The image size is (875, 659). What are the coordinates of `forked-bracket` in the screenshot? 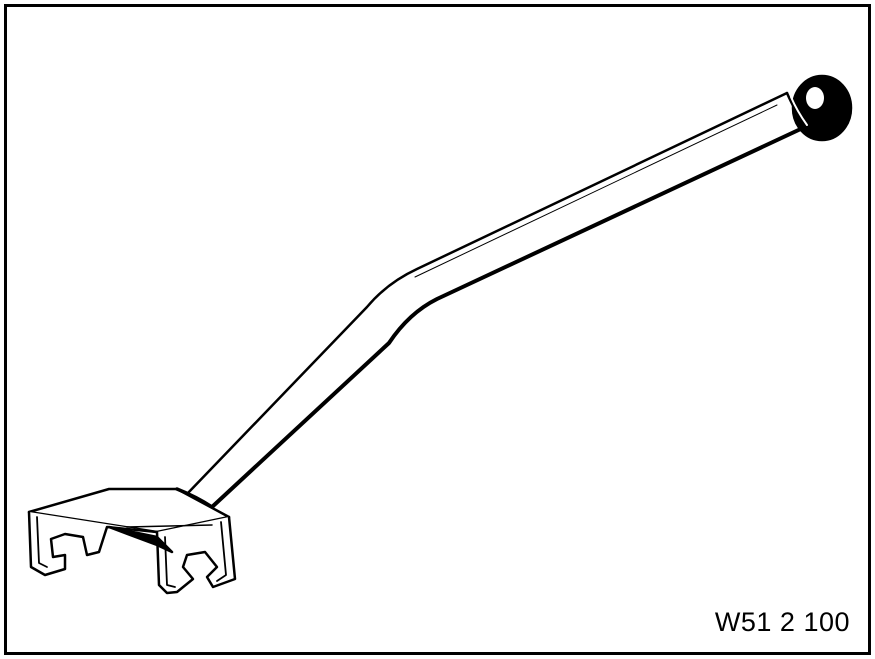 It's located at (132, 541).